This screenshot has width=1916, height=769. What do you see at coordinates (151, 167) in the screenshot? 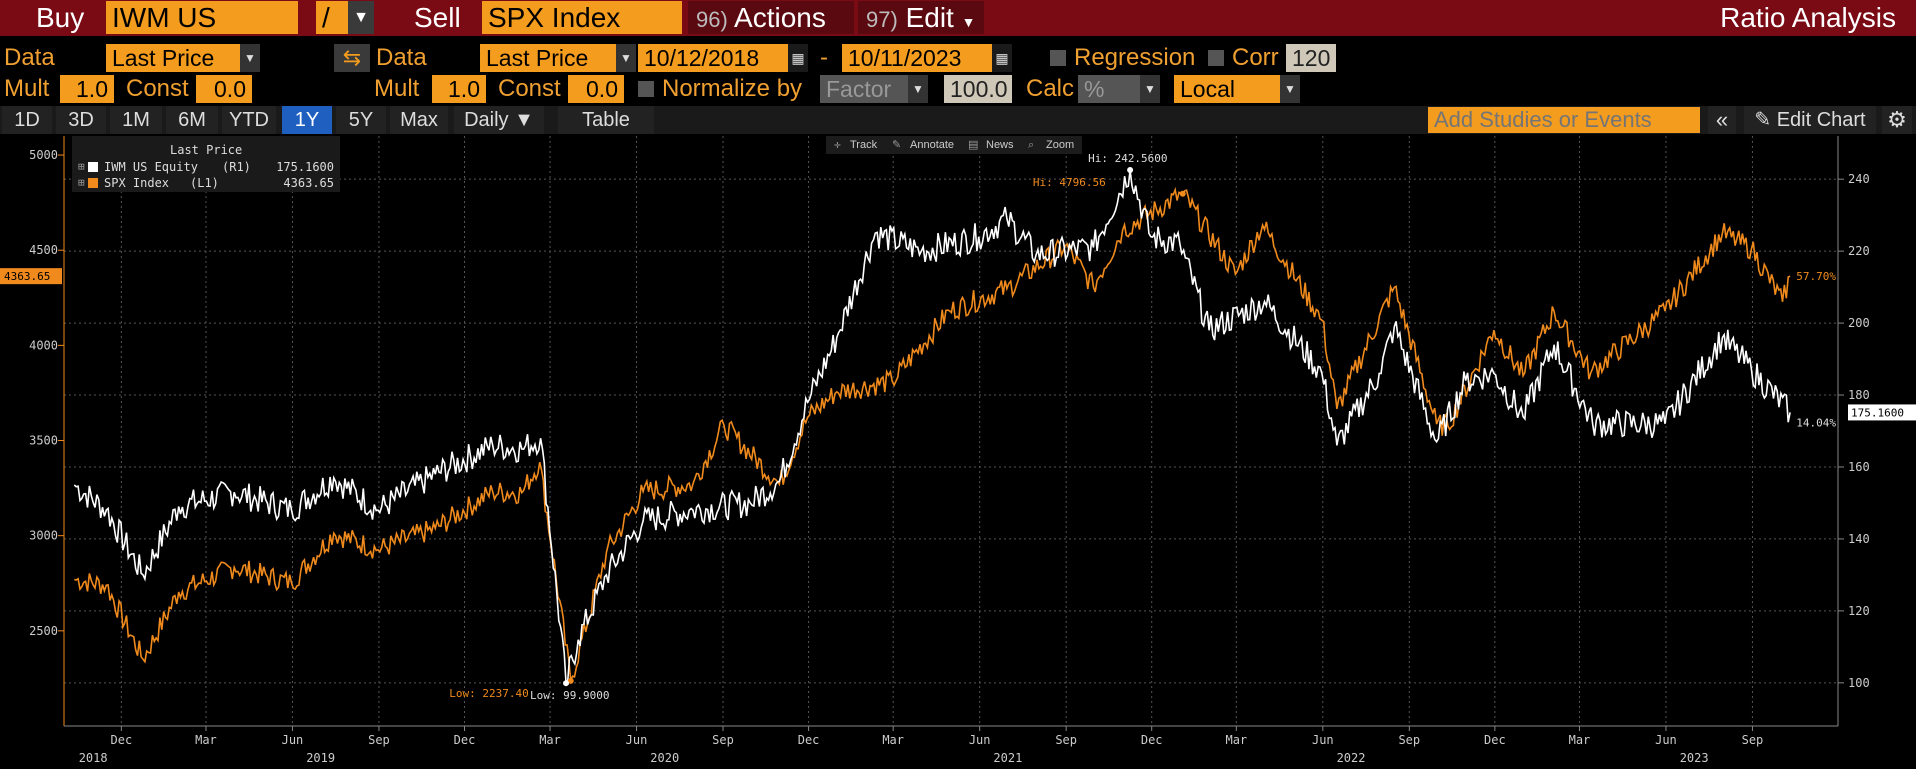
I see `legend-label-iwm: IWM US Equity` at bounding box center [151, 167].